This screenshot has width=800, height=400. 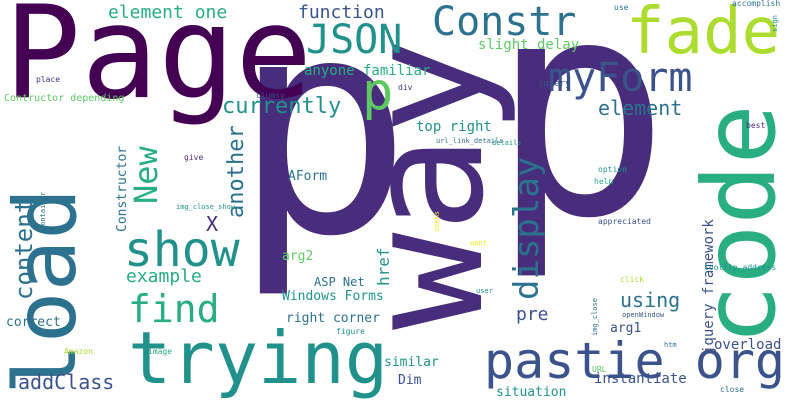 What do you see at coordinates (650, 300) in the screenshot?
I see `word-using: using` at bounding box center [650, 300].